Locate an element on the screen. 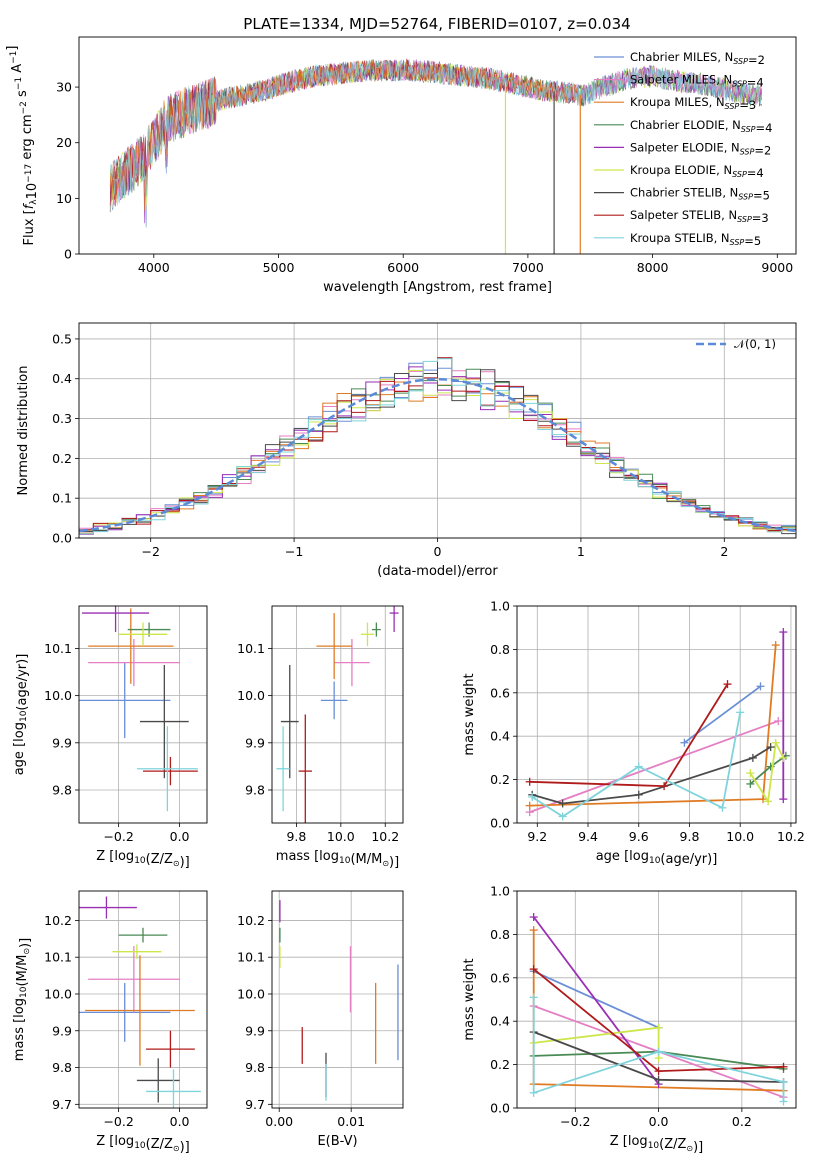 This screenshot has height=1170, width=819. age_vs_mass-plot-area is located at coordinates (337, 714).